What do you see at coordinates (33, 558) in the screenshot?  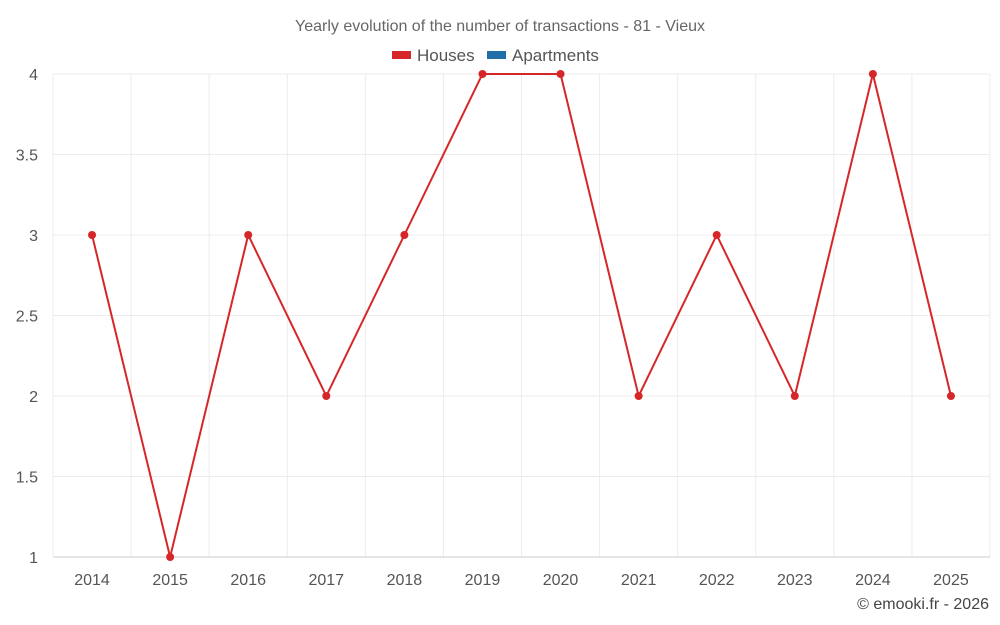 I see `y-tick-label: 1` at bounding box center [33, 558].